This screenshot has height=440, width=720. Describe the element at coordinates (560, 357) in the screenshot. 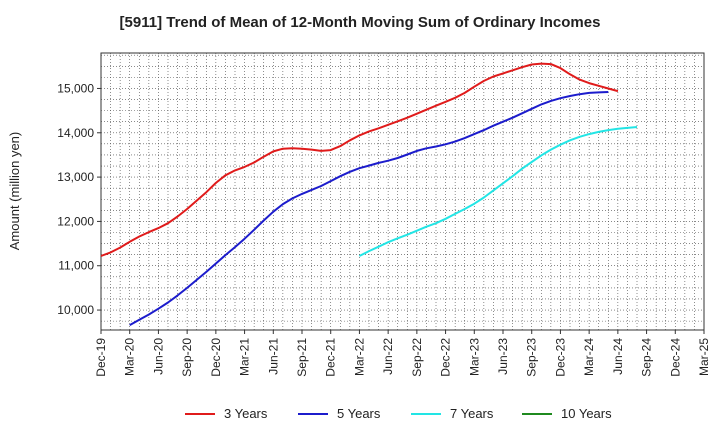

I see `x-tick-label: Dec-23` at that location.